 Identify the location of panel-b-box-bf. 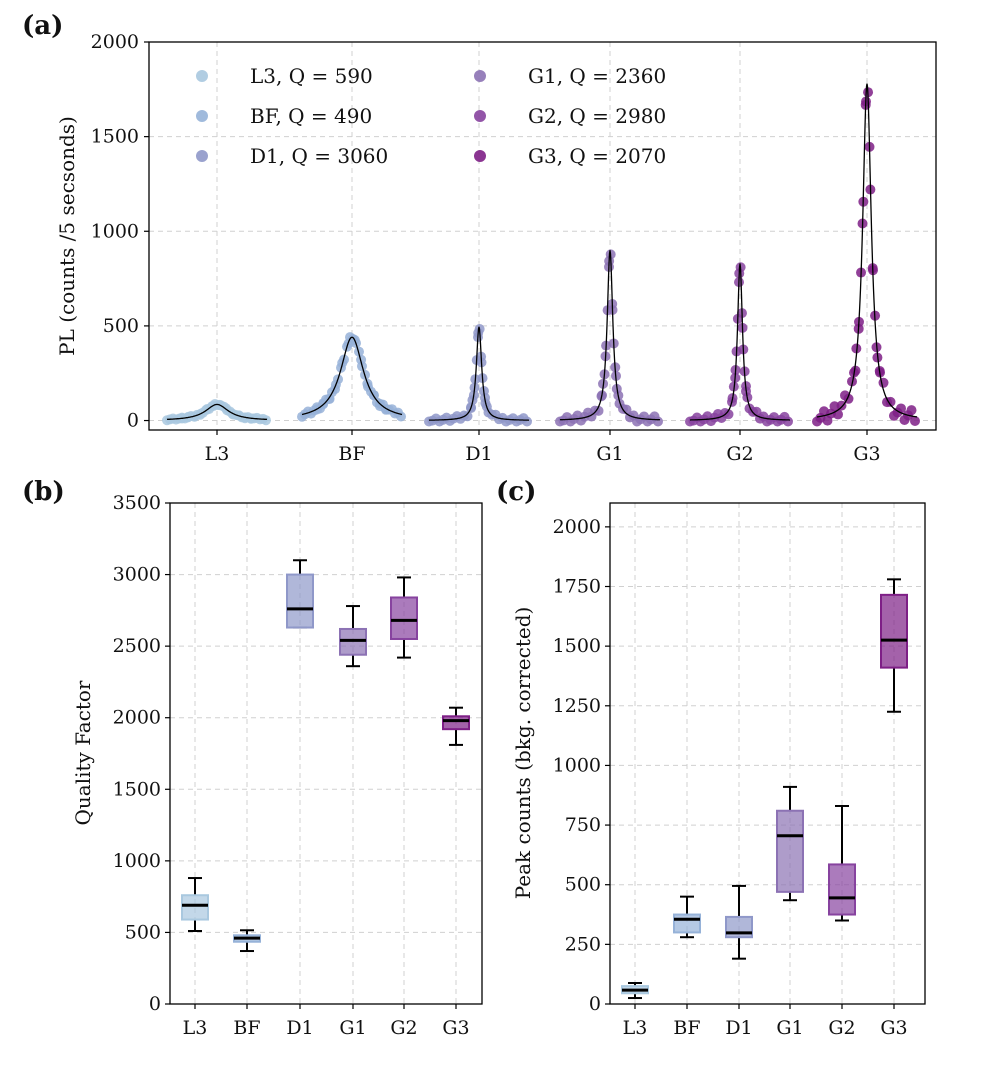
(247, 941).